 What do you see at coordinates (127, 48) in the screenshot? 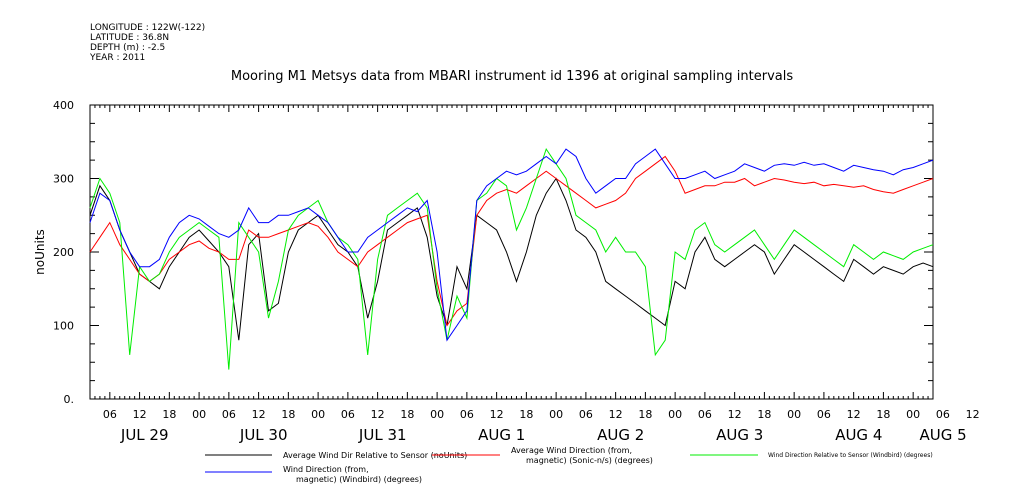
I see `meta-depth: DEPTH (m) : -2.5` at bounding box center [127, 48].